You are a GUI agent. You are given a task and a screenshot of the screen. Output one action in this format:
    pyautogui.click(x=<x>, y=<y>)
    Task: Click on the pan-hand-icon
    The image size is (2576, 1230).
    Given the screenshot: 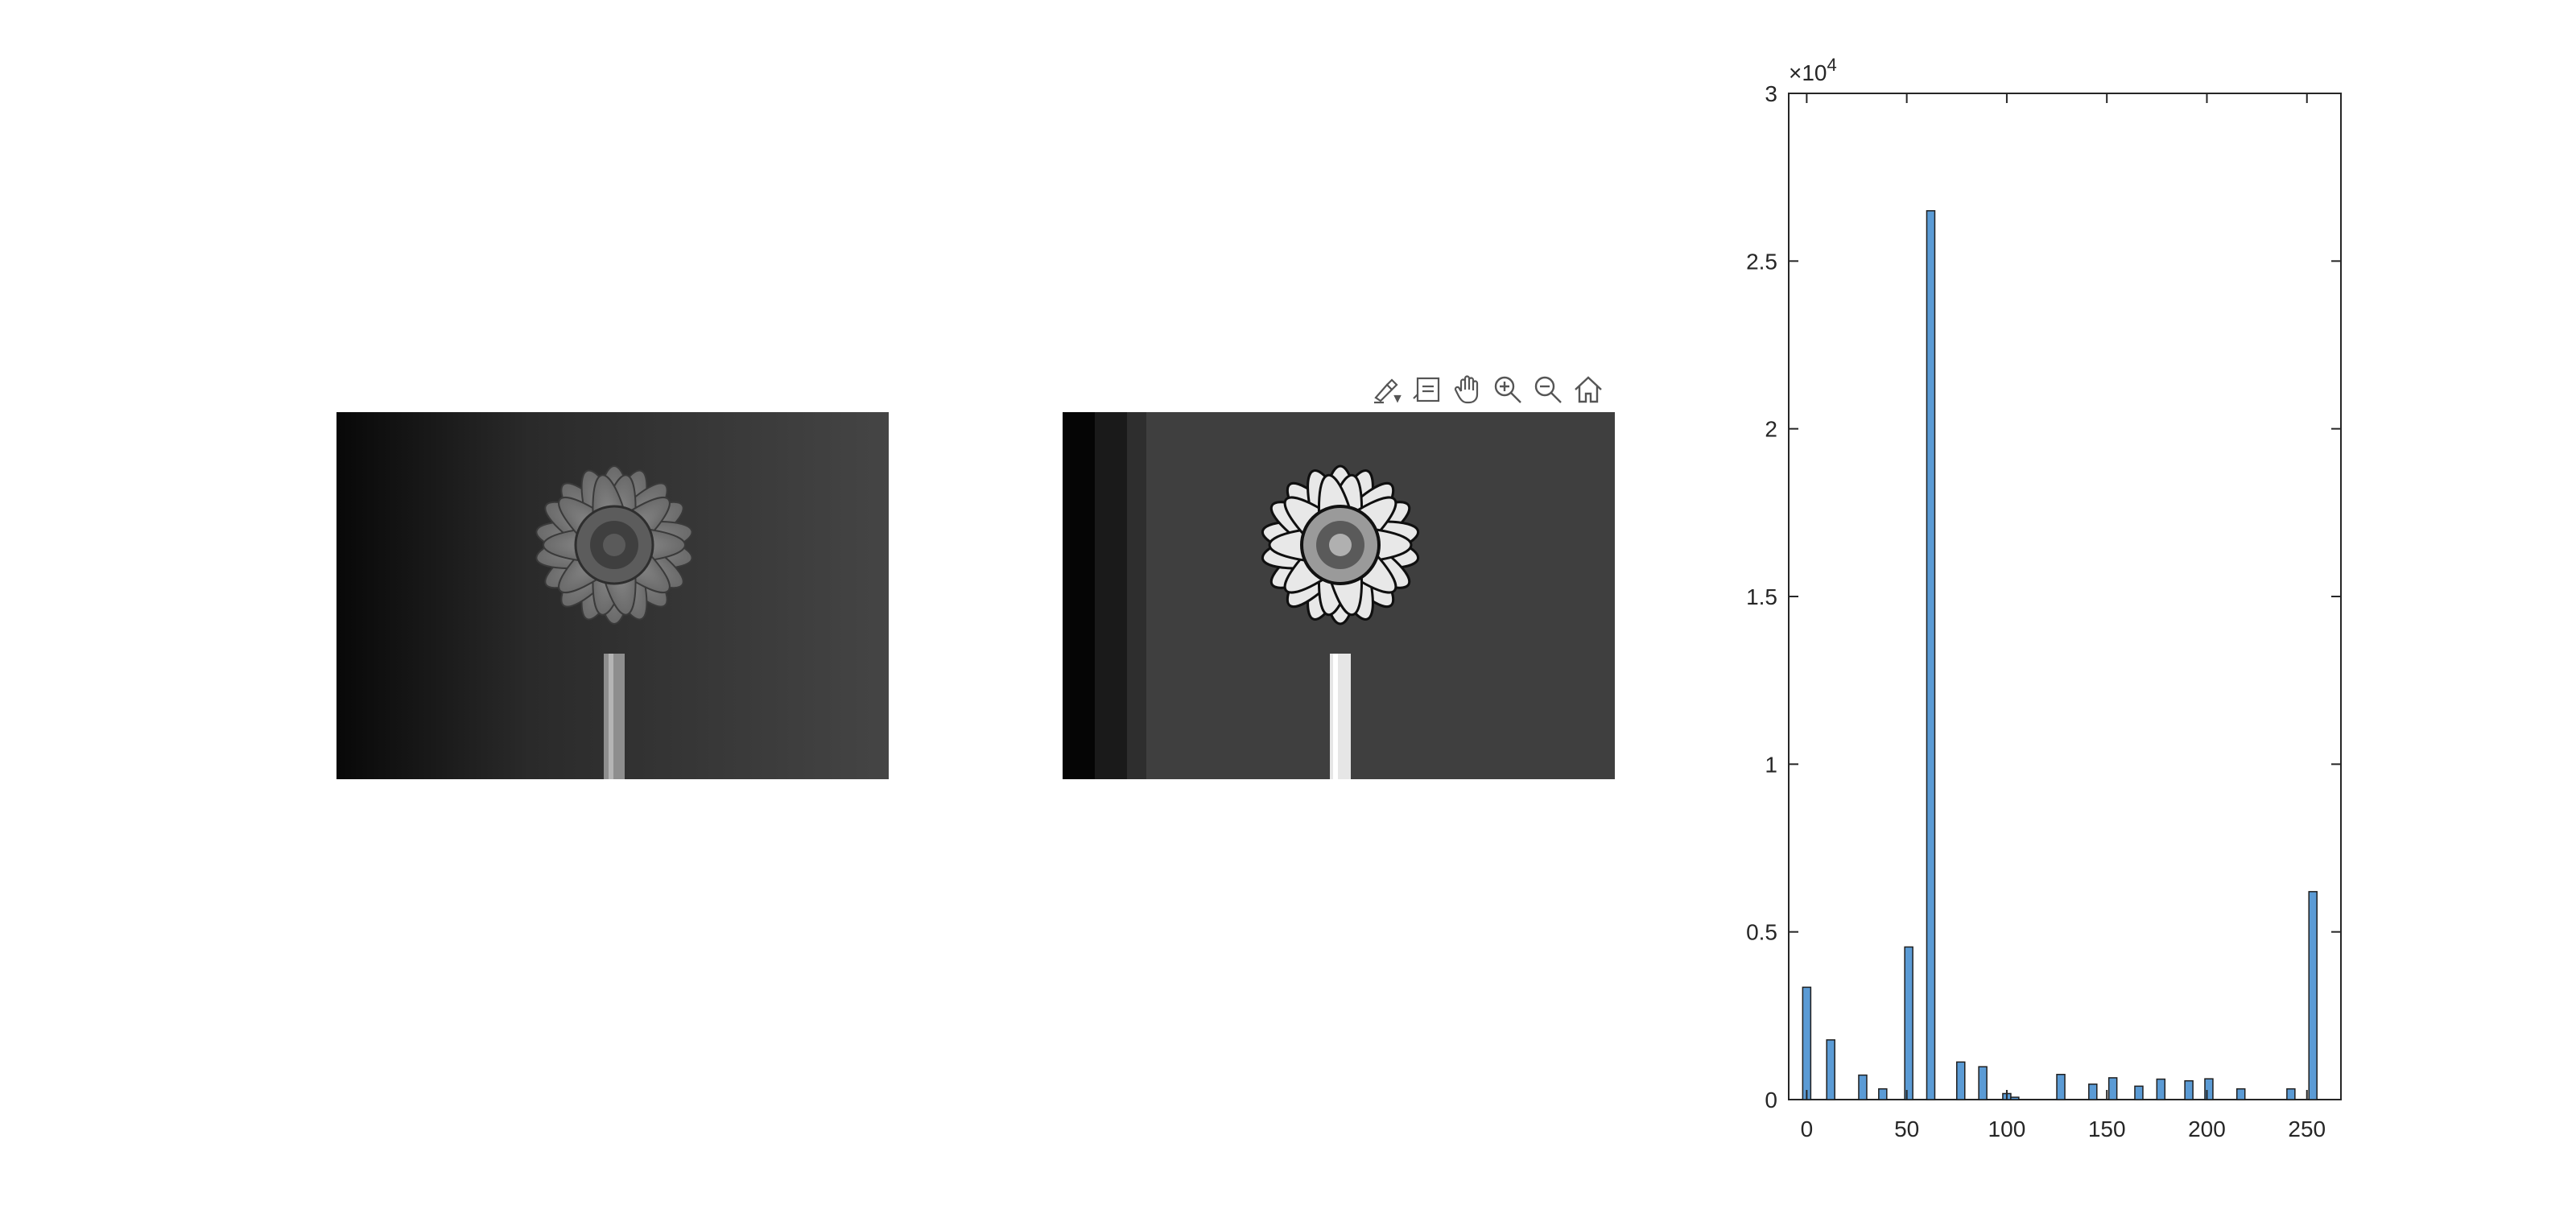 What is the action you would take?
    pyautogui.click(x=1466, y=389)
    